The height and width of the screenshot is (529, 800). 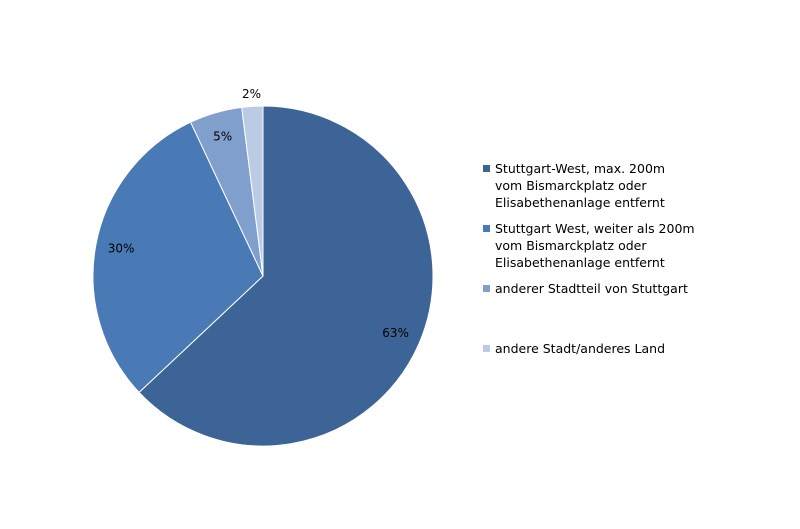 What do you see at coordinates (591, 288) in the screenshot?
I see `legend-label: anderer Stadtteil von Stuttgart` at bounding box center [591, 288].